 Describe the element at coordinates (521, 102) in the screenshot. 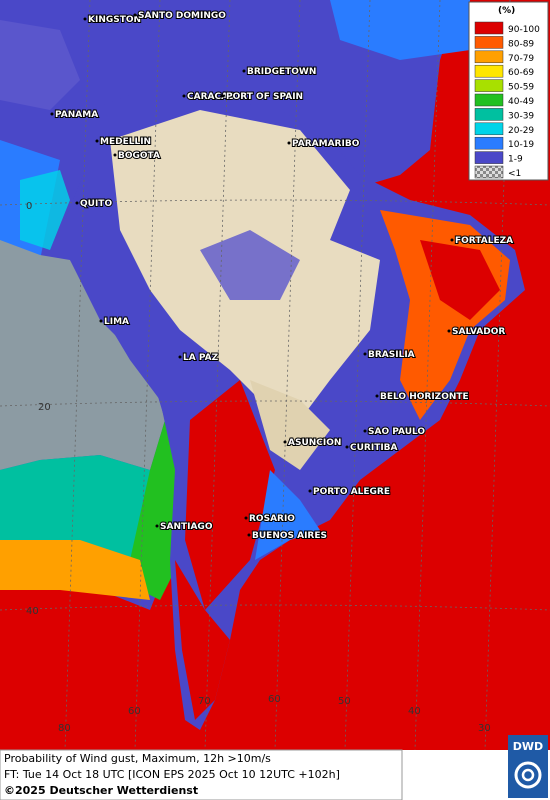

I see `legend-label: 40-49` at that location.